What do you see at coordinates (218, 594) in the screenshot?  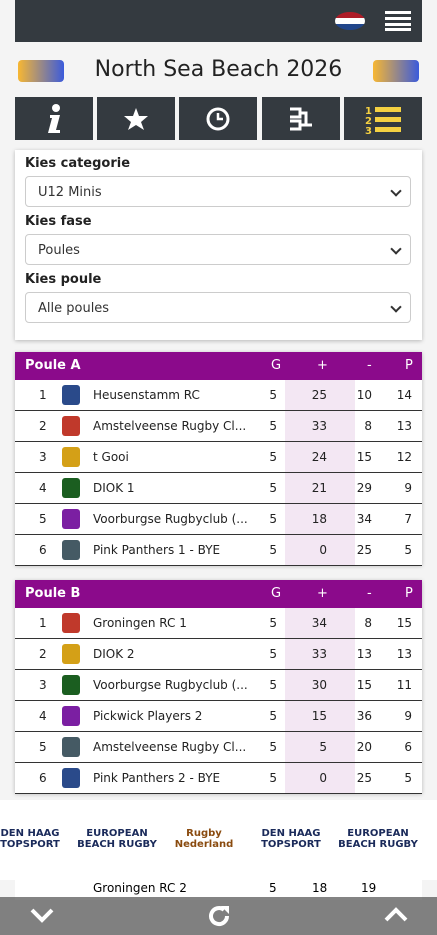 I see `table-header: Poule B G + - P` at bounding box center [218, 594].